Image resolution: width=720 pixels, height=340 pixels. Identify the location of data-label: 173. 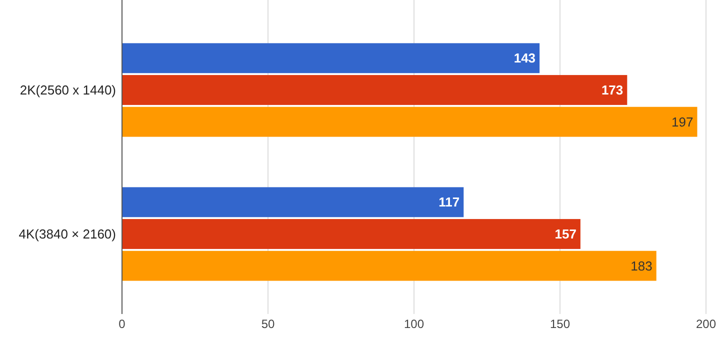
(612, 90).